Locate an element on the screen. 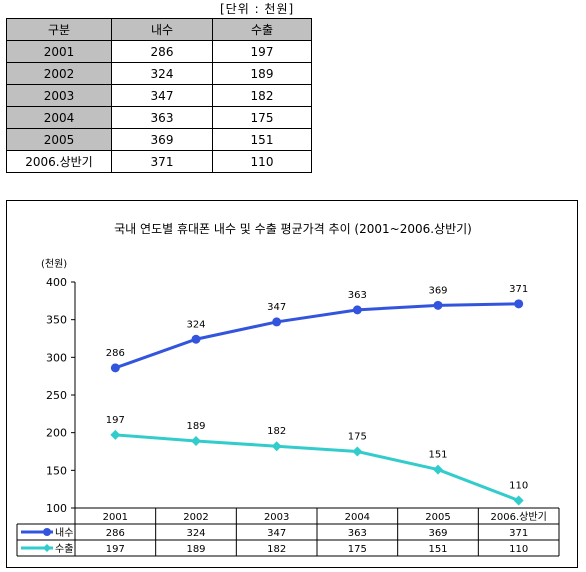 Image resolution: width=586 pixels, height=572 pixels. data-table-value: 369 is located at coordinates (437, 533).